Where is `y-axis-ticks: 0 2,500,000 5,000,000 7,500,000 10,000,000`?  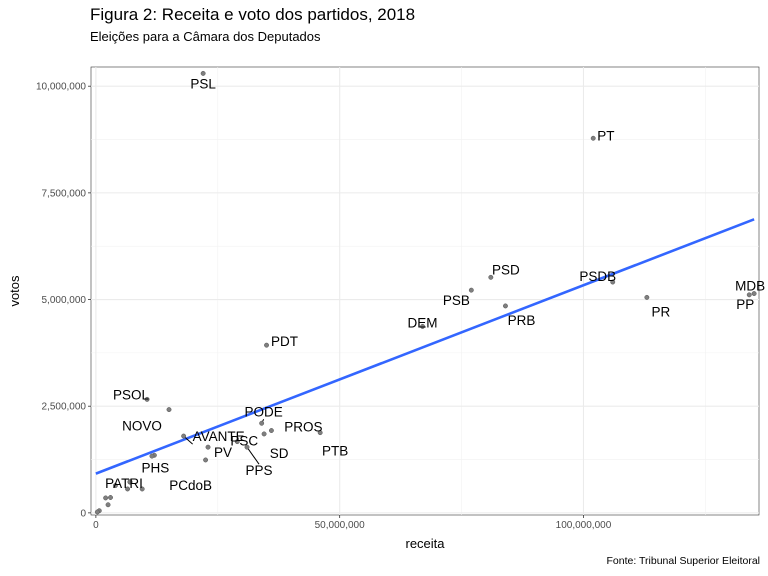 y-axis-ticks: 0 2,500,000 5,000,000 7,500,000 10,000,000 is located at coordinates (63, 300).